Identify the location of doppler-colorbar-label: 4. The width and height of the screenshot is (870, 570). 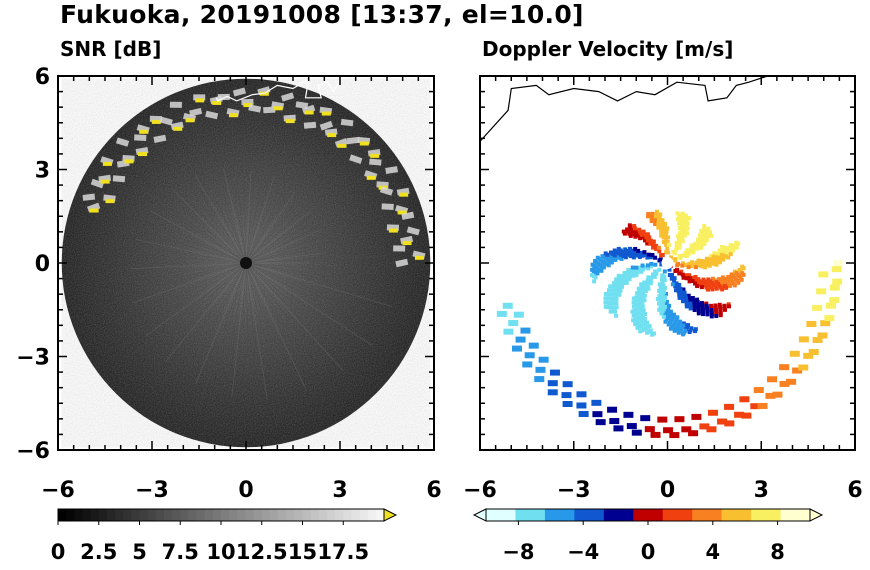
(712, 552).